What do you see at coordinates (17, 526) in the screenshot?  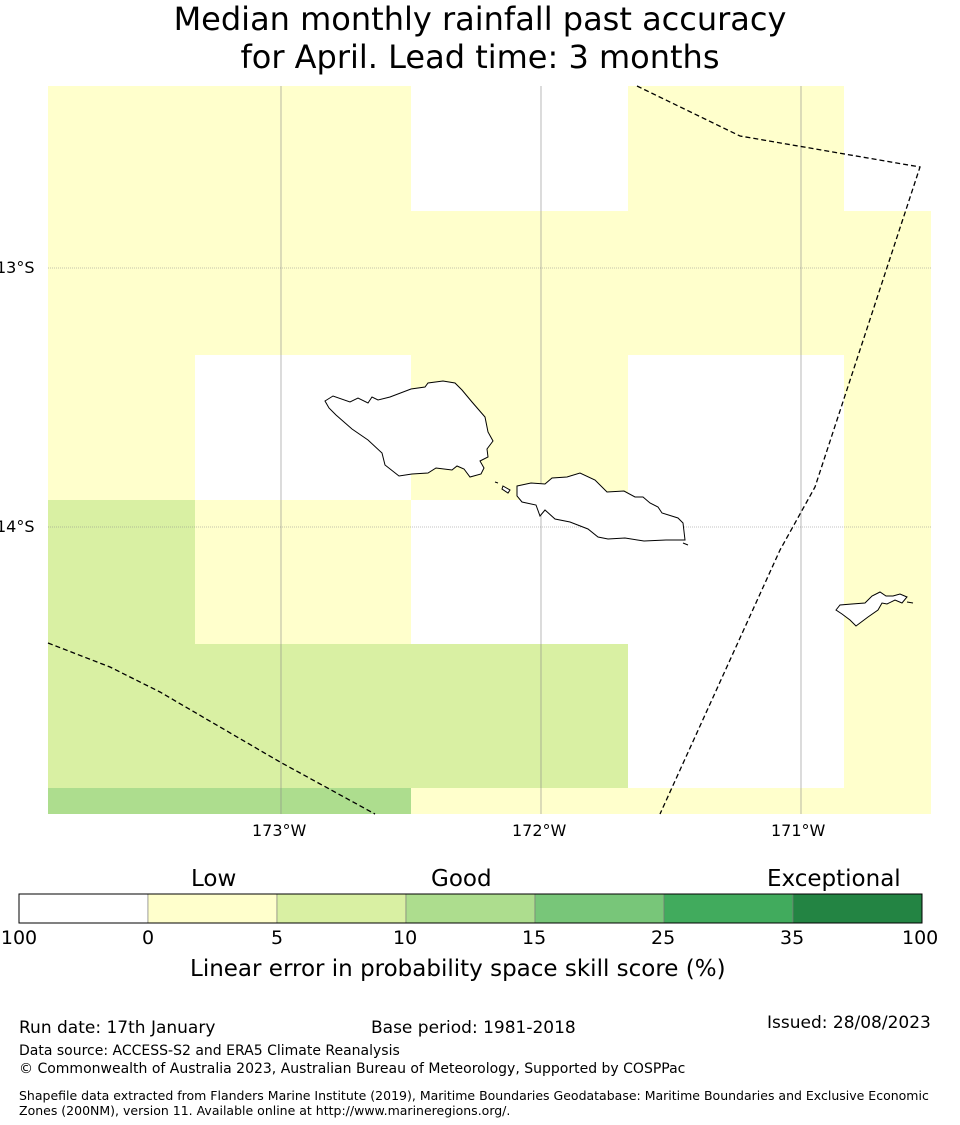 I see `lat-label-14s: 14°S` at bounding box center [17, 526].